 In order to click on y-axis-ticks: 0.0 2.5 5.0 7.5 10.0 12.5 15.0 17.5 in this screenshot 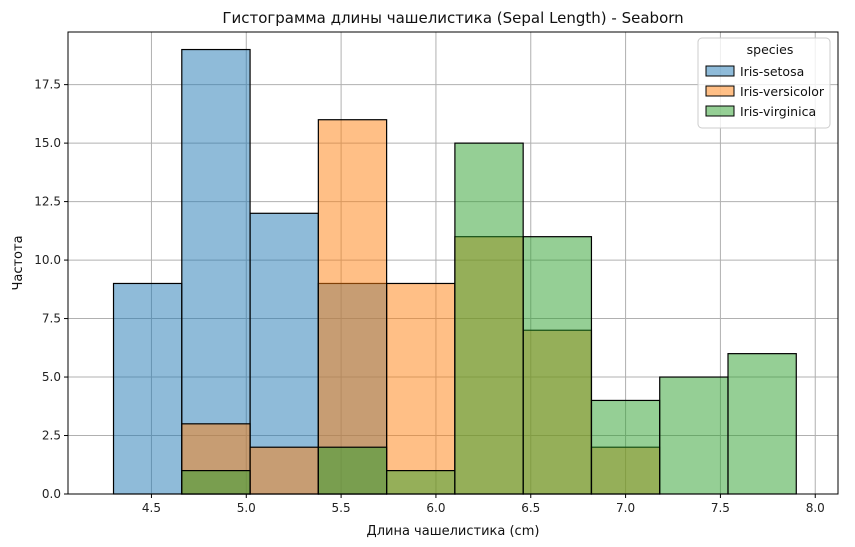, I will do `click(51, 289)`.